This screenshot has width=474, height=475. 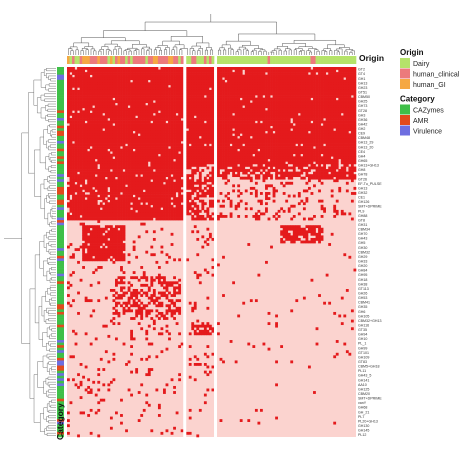 What do you see at coordinates (60, 237) in the screenshot?
I see `category-annotation-cell` at bounding box center [60, 237].